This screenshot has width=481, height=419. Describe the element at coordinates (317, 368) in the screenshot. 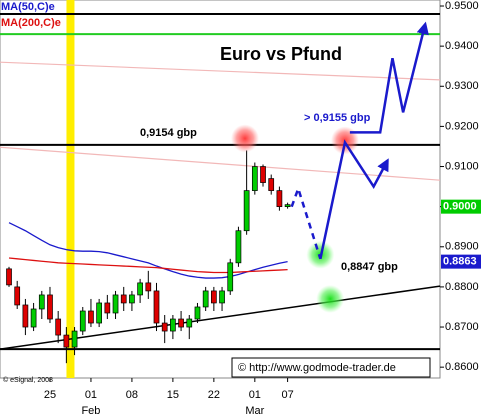

I see `source: © http://www.godmode-trader.de` at that location.